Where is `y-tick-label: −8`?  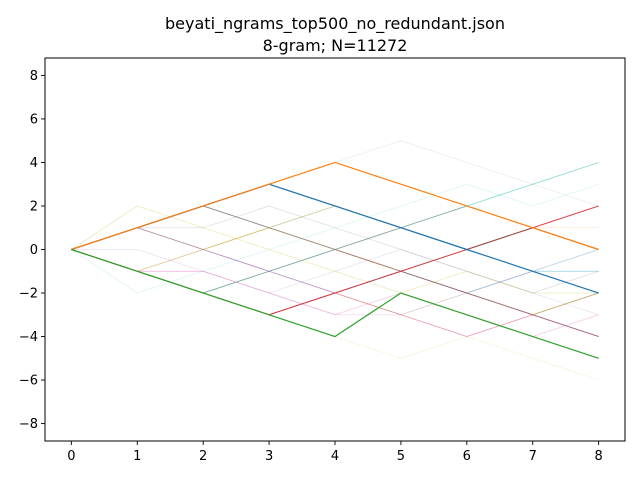
y-tick-label: −8 is located at coordinates (28, 424).